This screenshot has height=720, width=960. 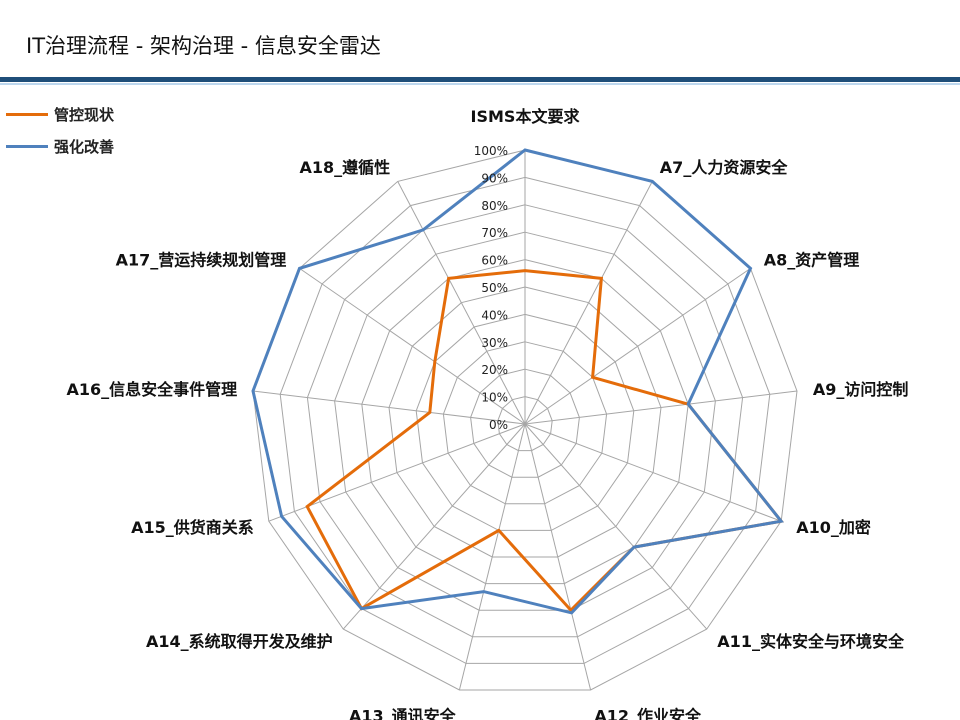 What do you see at coordinates (812, 259) in the screenshot?
I see `axis-label: A8_资产管理` at bounding box center [812, 259].